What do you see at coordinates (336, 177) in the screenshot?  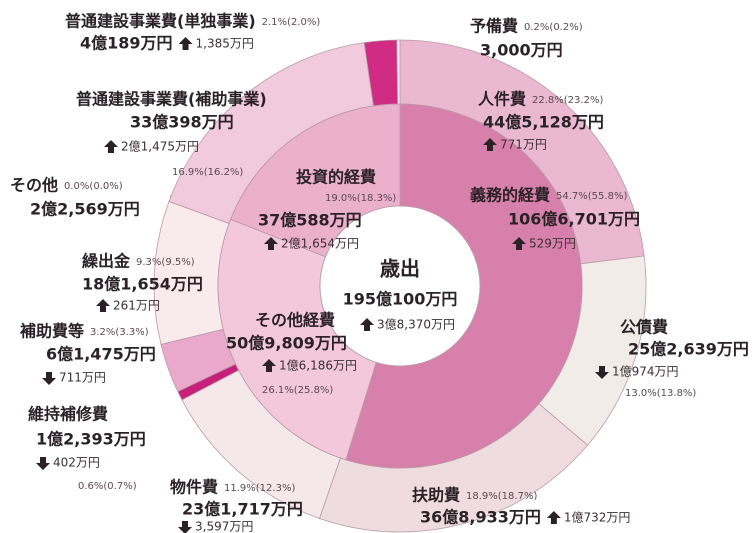 I see `category-label: 投資的経費` at bounding box center [336, 177].